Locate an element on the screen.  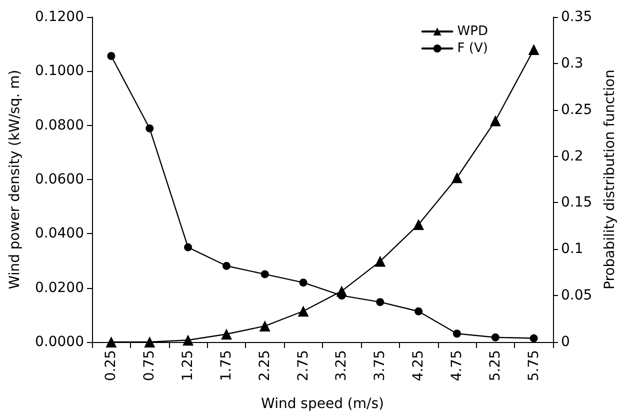
x-tick-label: 5.25 is located at coordinates (495, 366).